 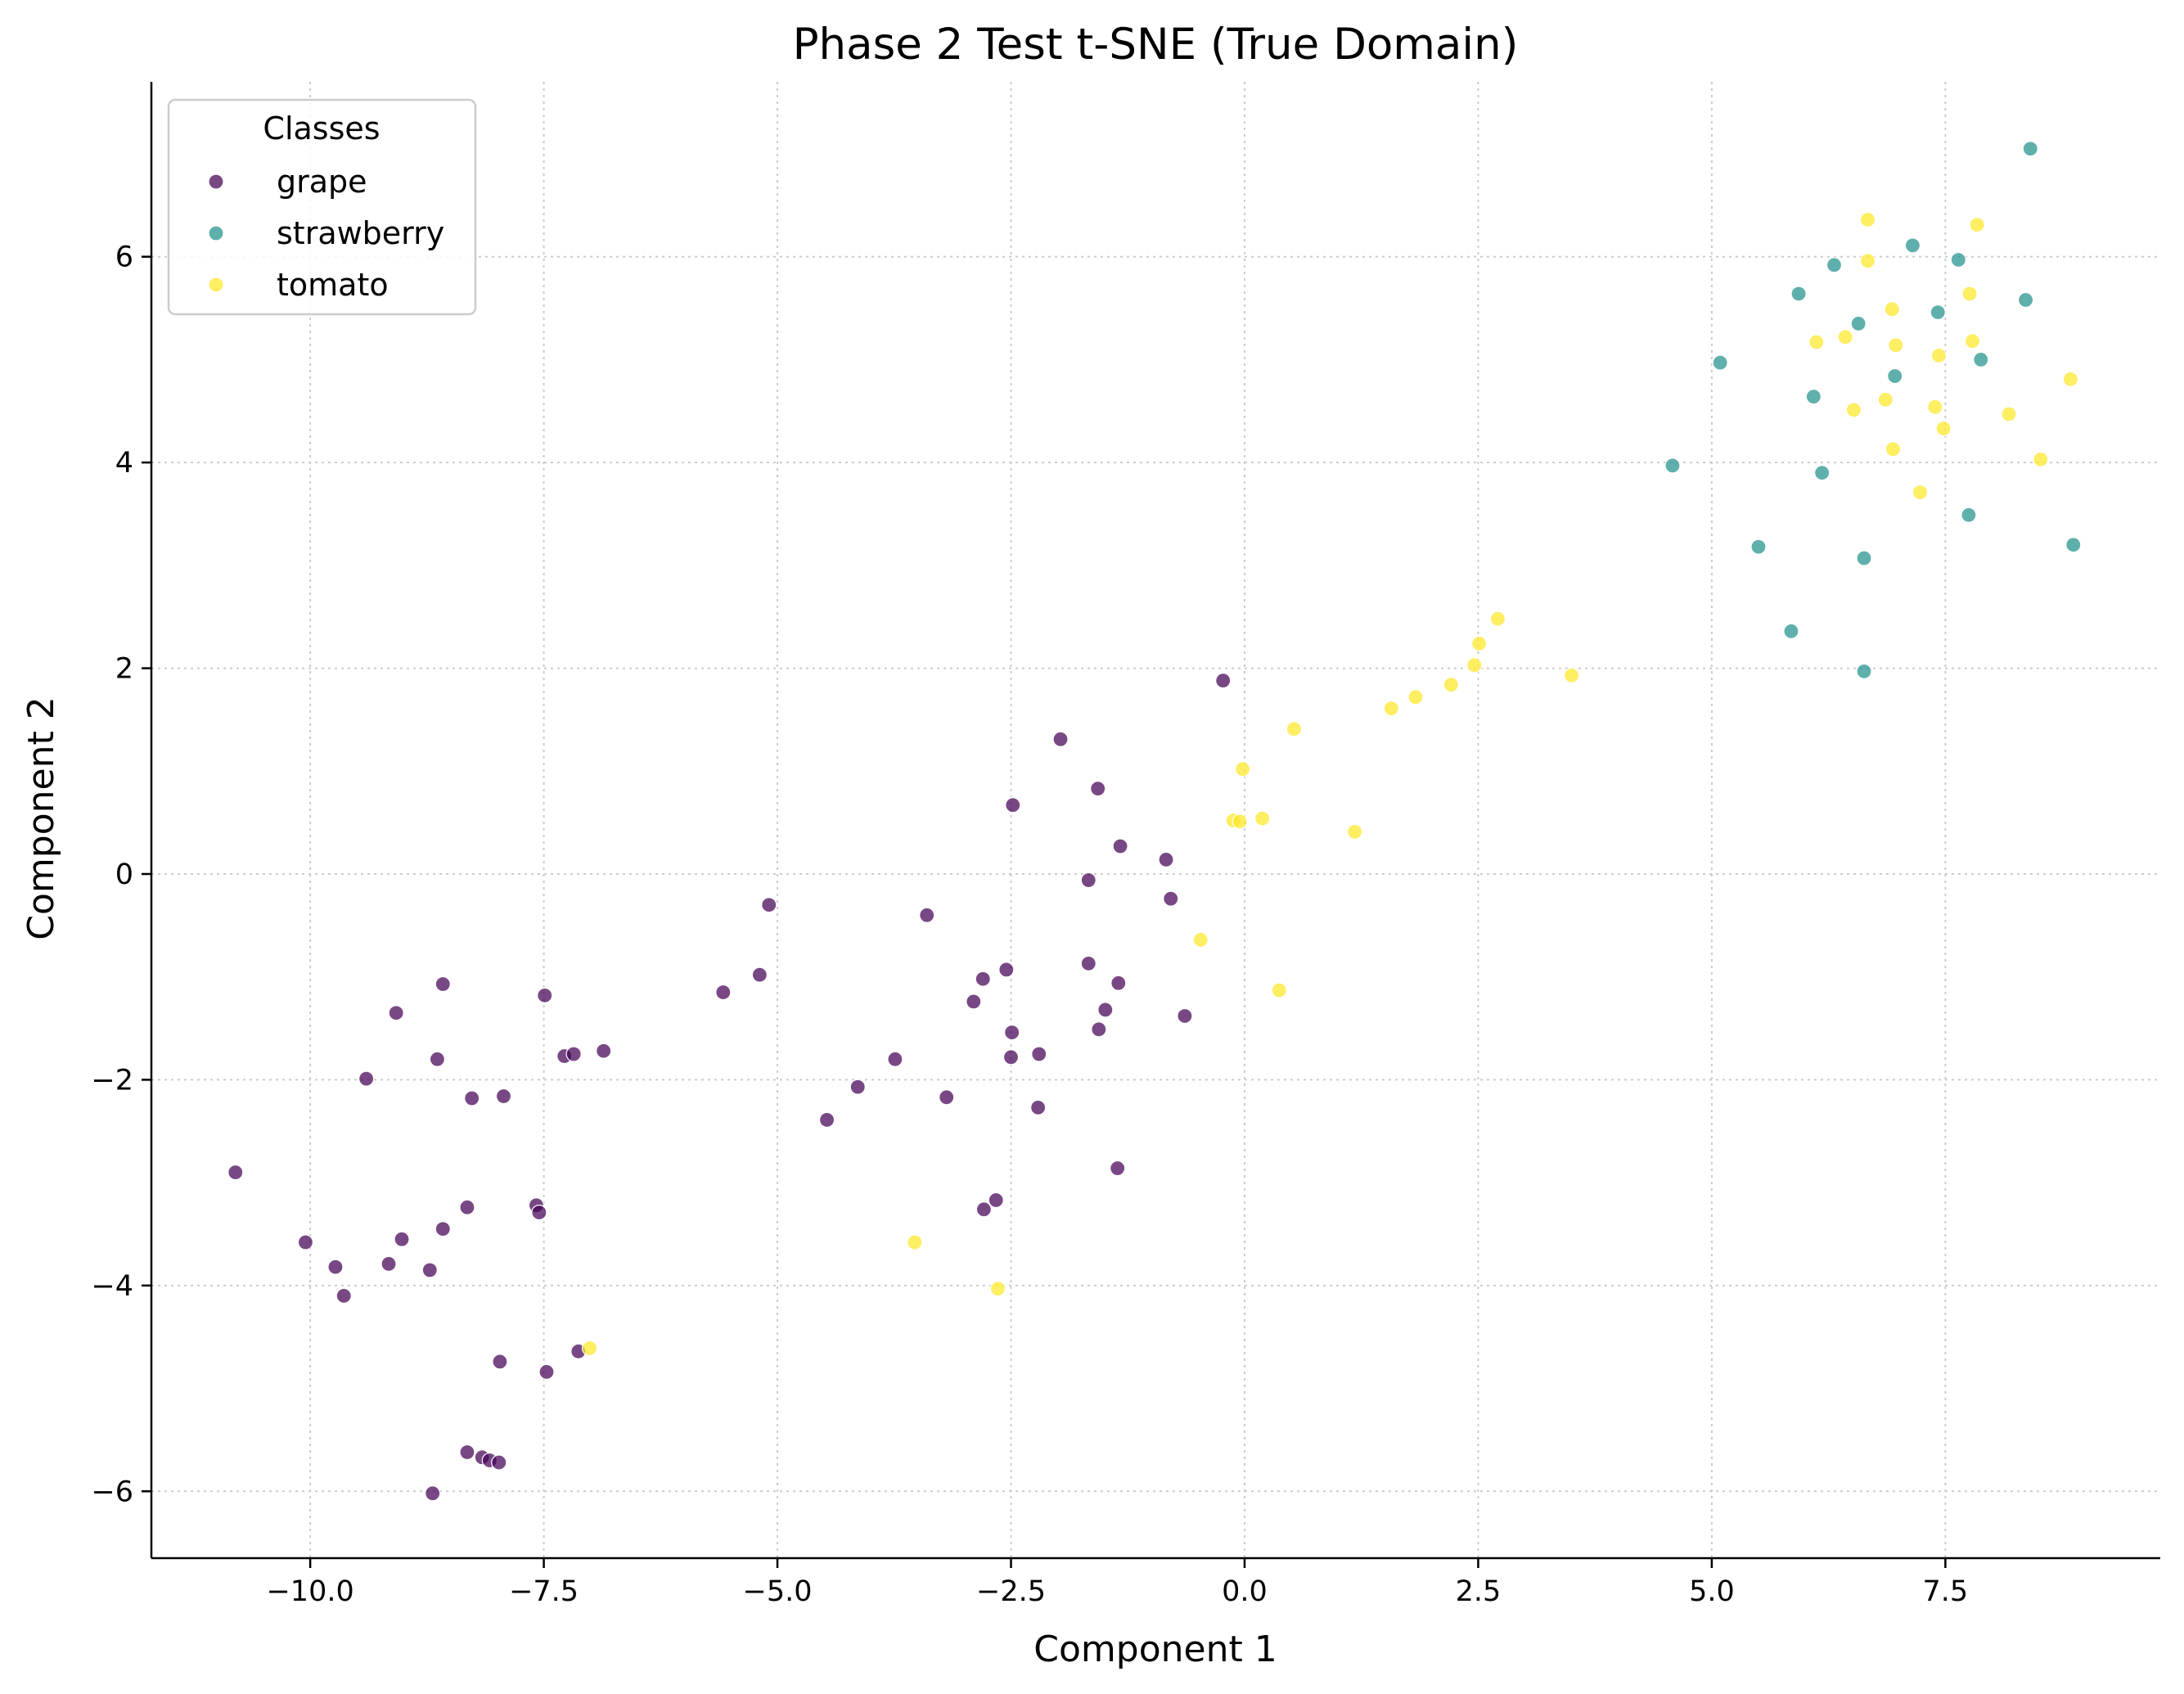 I want to click on legend-label-strawberry: strawberry, so click(x=360, y=233).